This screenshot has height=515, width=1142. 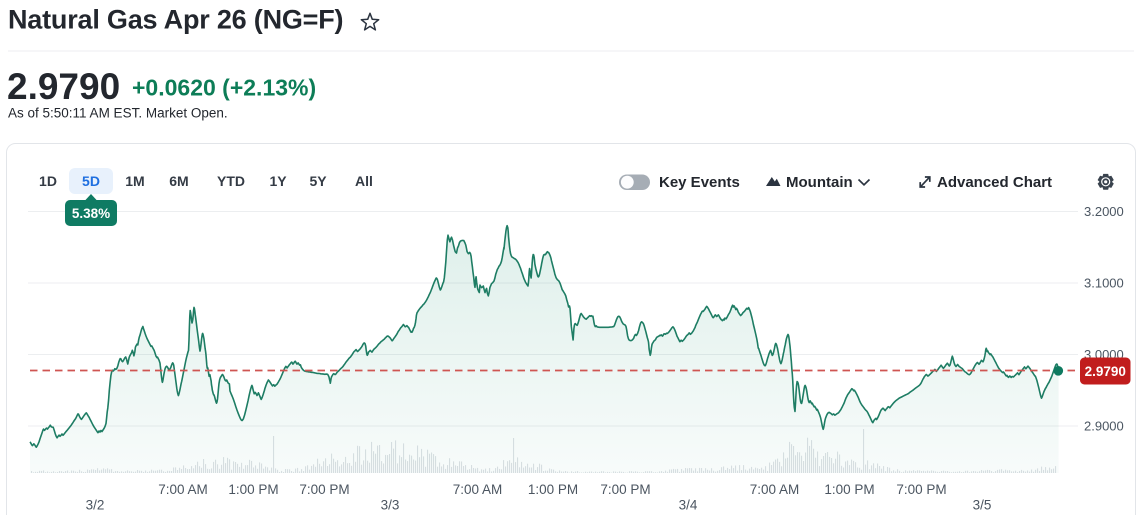 I want to click on svg-text: 1D, so click(x=48, y=181).